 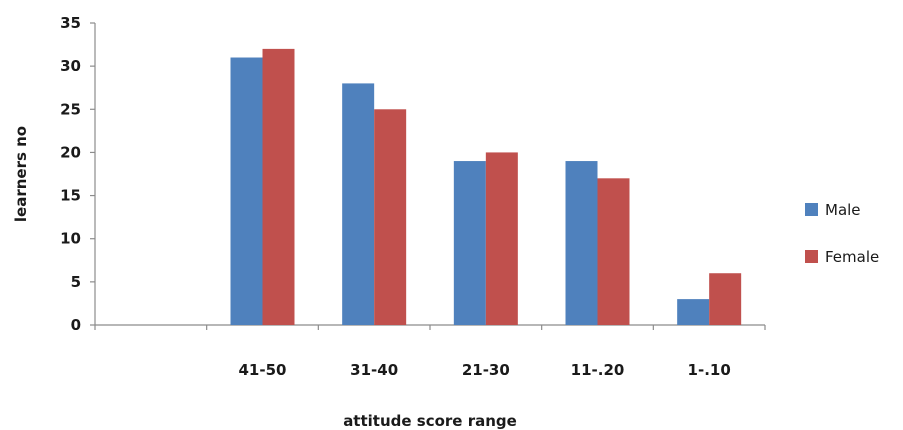 What do you see at coordinates (693, 312) in the screenshot?
I see `bar-male-1-.10` at bounding box center [693, 312].